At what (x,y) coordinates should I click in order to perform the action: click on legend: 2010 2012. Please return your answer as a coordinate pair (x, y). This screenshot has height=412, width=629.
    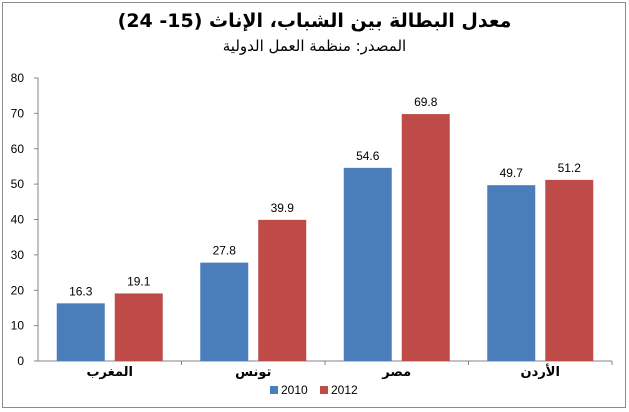
    Looking at the image, I should click on (314, 390).